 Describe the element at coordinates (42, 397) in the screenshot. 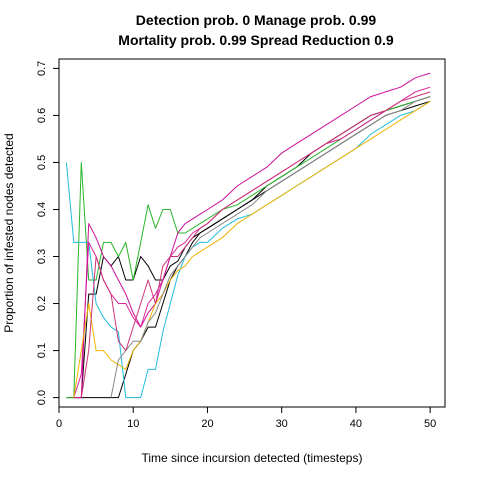

I see `y-tick-label: 0.0` at that location.